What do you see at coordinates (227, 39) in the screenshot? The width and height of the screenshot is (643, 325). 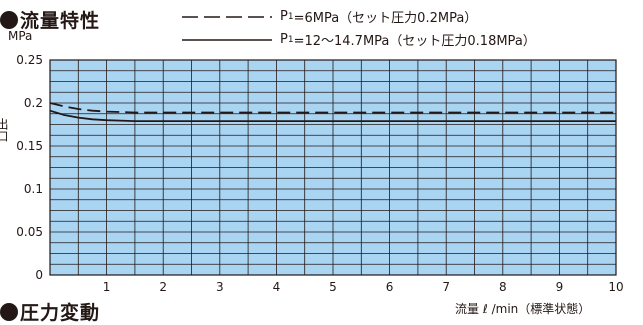 I see `legend-solid-line-swatch` at bounding box center [227, 39].